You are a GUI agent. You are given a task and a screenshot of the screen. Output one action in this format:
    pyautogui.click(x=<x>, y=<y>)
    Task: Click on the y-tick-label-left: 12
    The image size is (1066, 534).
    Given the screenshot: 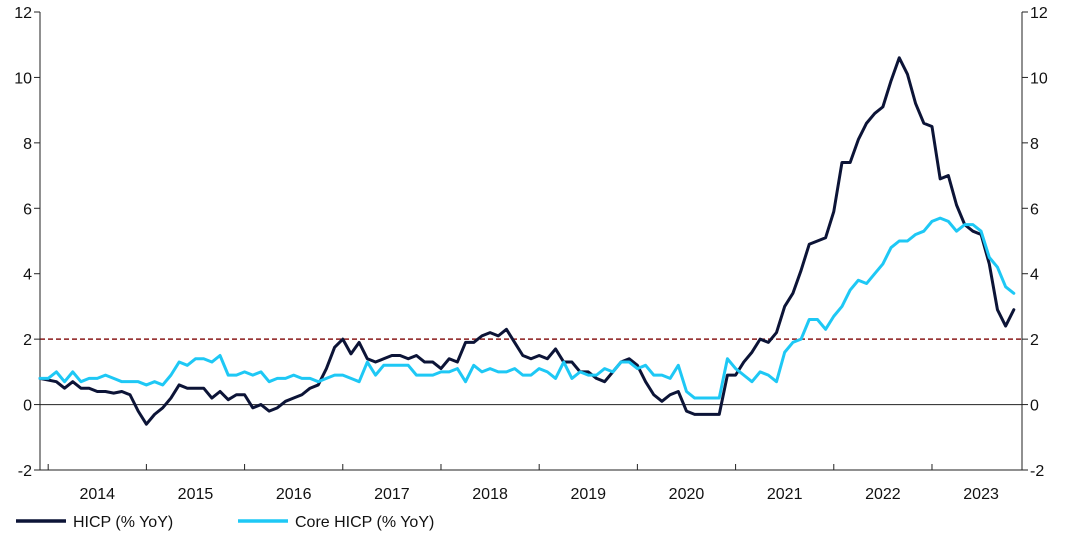 What is the action you would take?
    pyautogui.click(x=23, y=13)
    